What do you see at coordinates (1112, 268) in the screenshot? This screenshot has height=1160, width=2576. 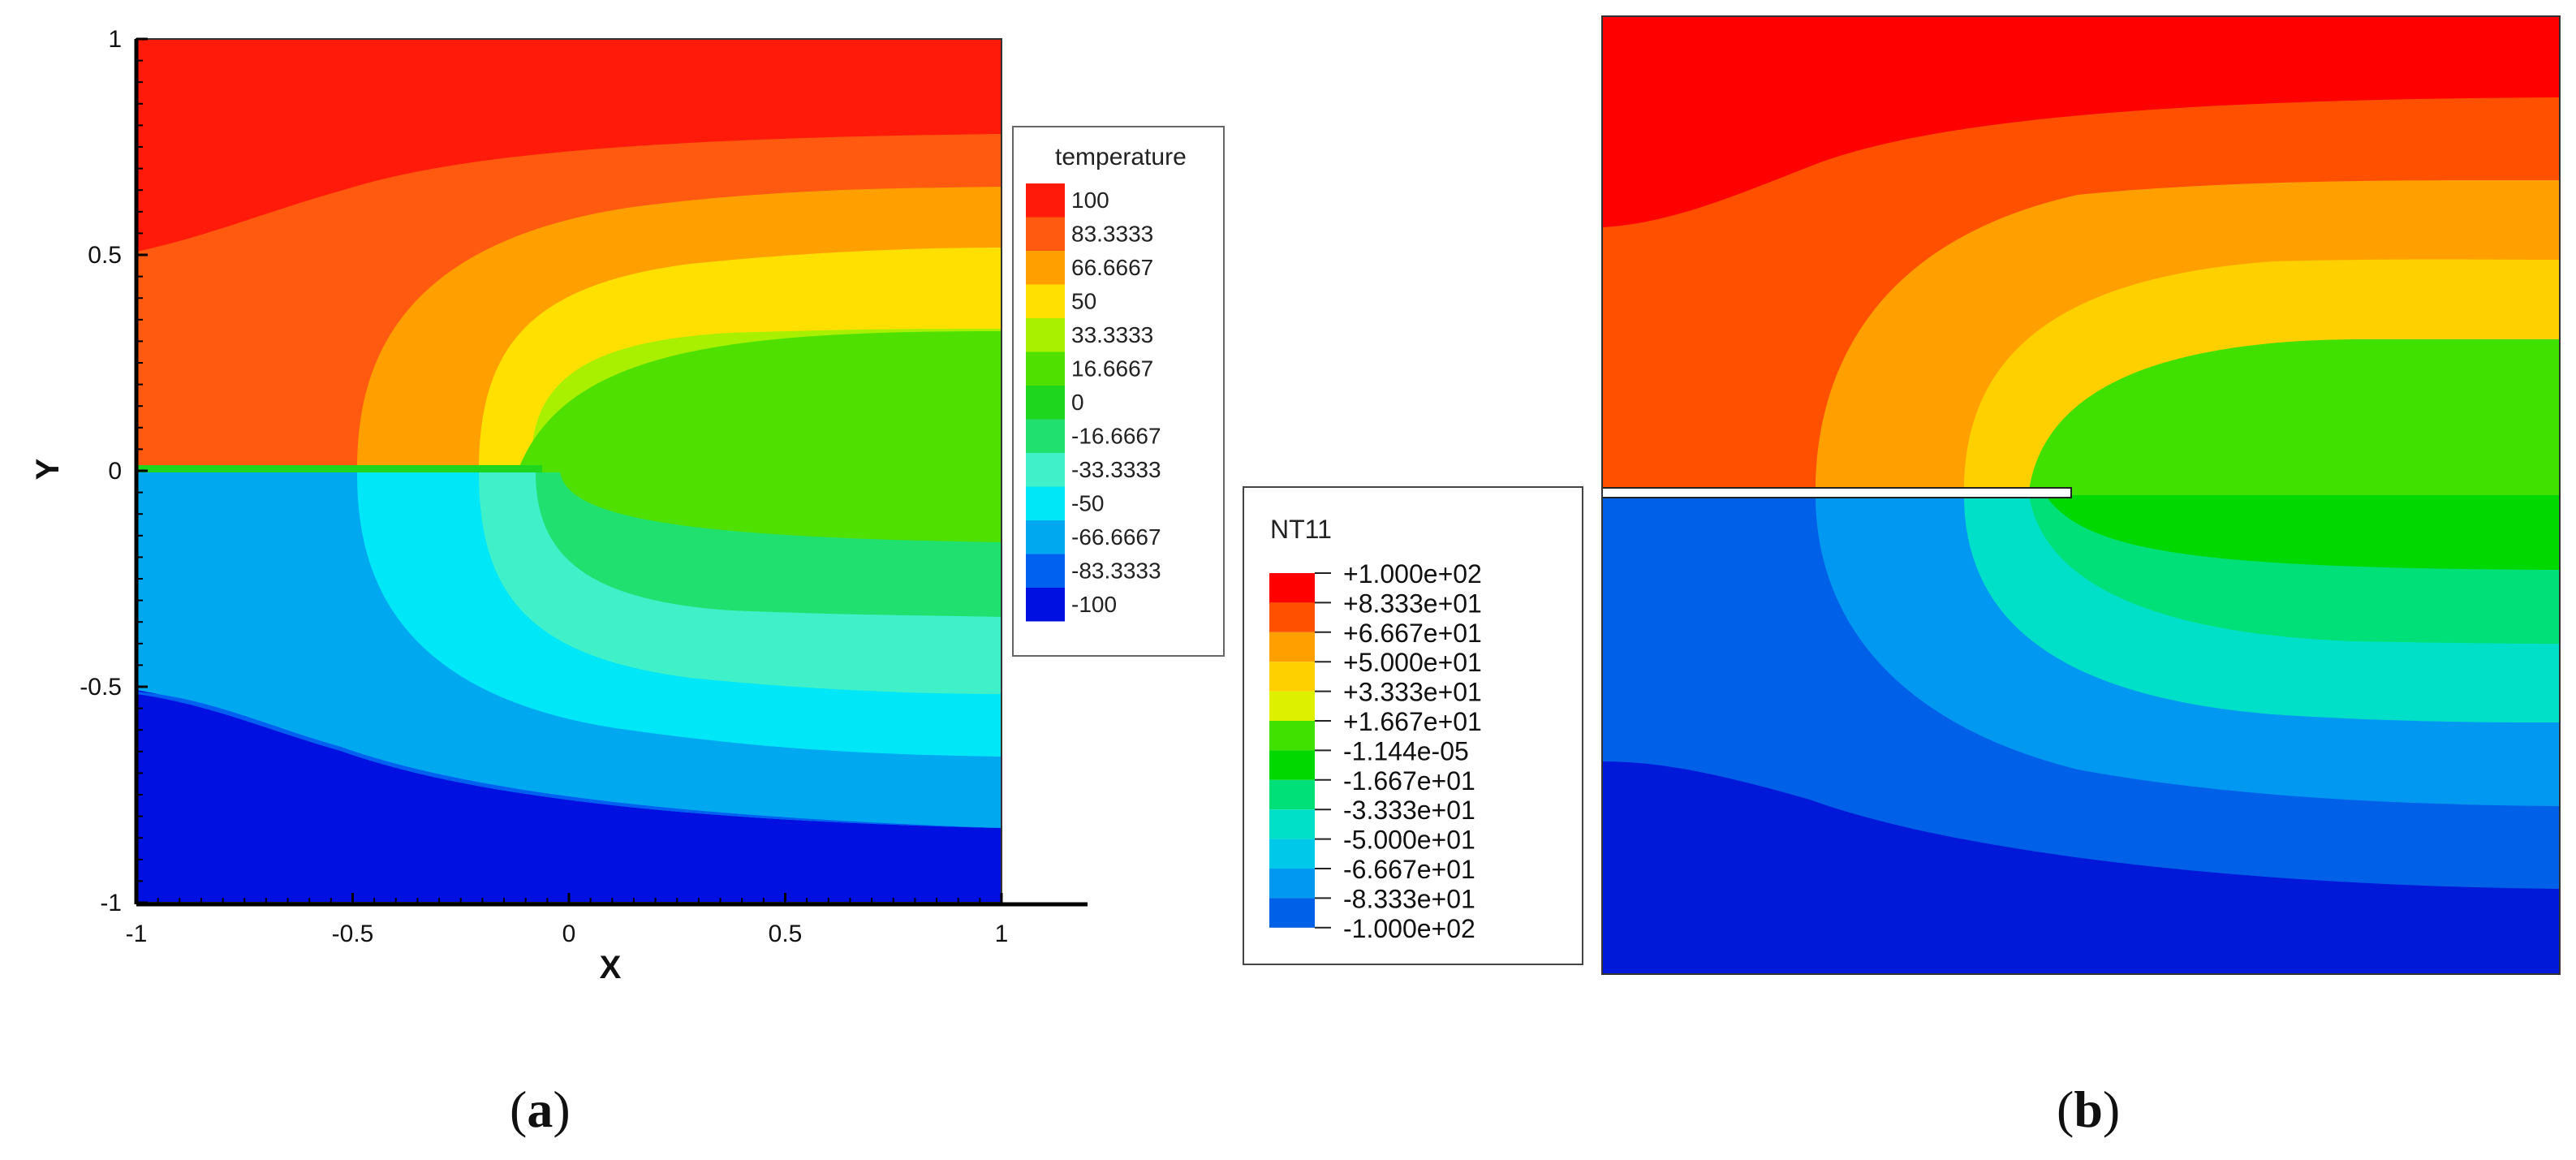 I see `a-legend-label: 66.6667` at bounding box center [1112, 268].